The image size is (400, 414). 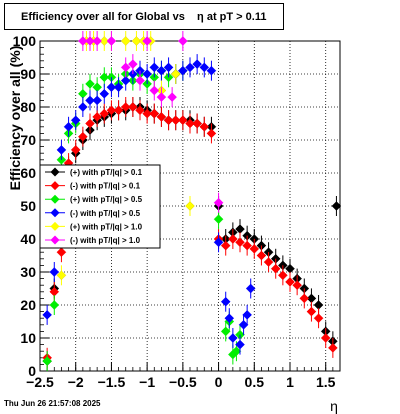 What do you see at coordinates (334, 406) in the screenshot?
I see `x-axis-label: η` at bounding box center [334, 406].